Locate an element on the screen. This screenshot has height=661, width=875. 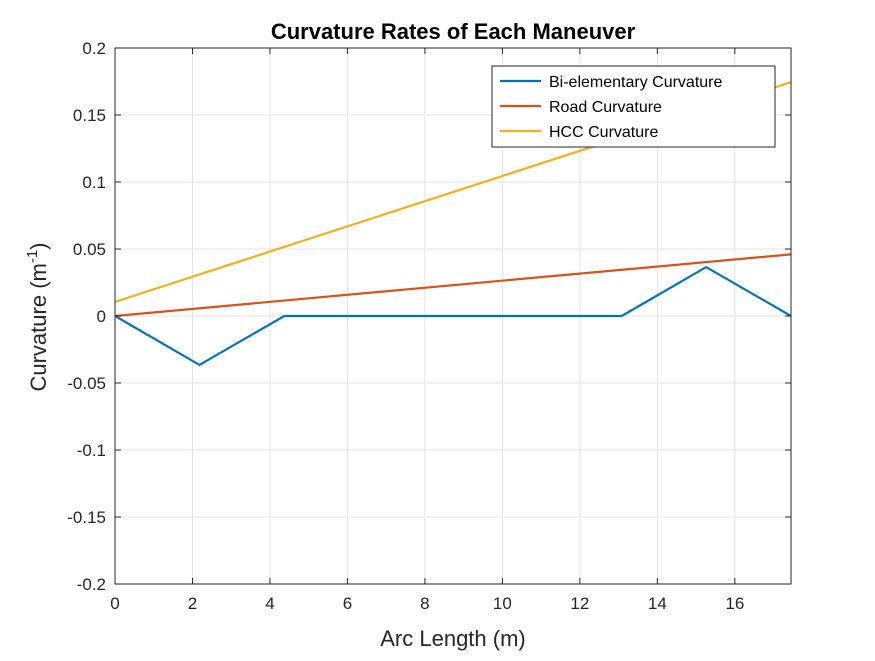
y-axis-label: Curvature (m-1) is located at coordinates (37, 316).